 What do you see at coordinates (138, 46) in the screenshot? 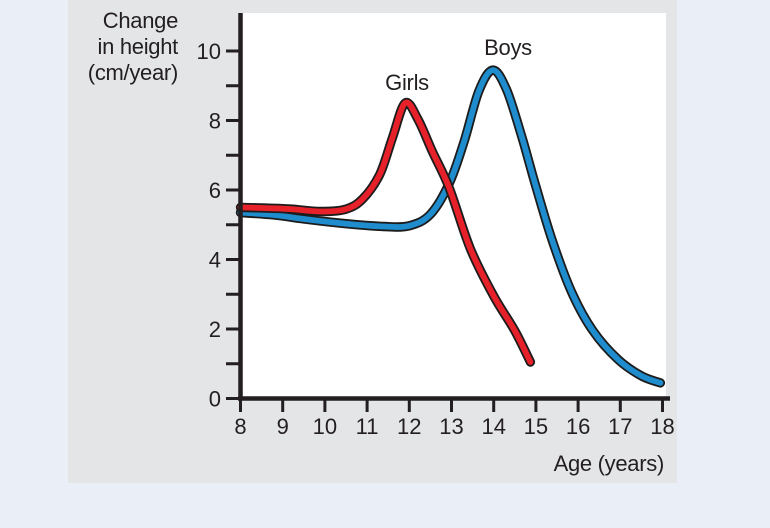
I see `y-axis-title-line-2: in height` at bounding box center [138, 46].